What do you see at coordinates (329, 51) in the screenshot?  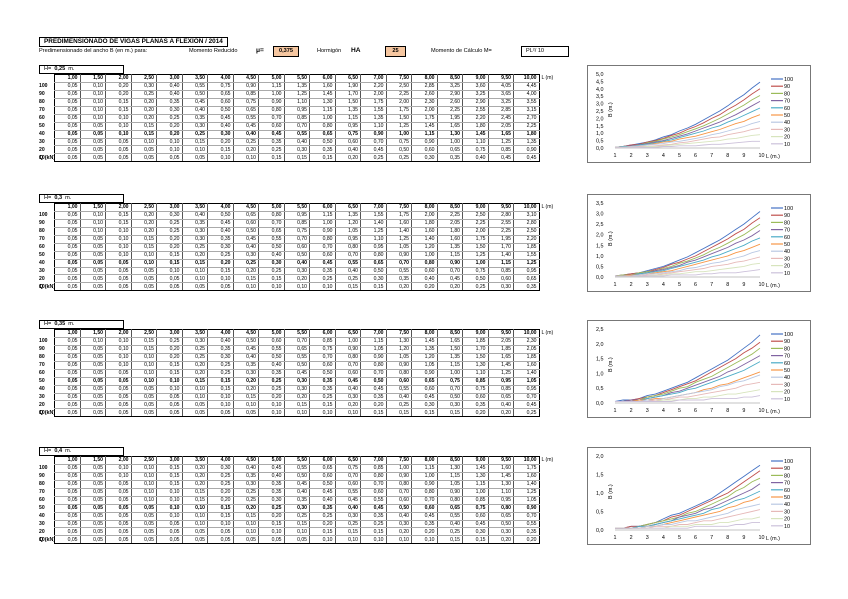 I see `concrete-label: Hormigón` at bounding box center [329, 51].